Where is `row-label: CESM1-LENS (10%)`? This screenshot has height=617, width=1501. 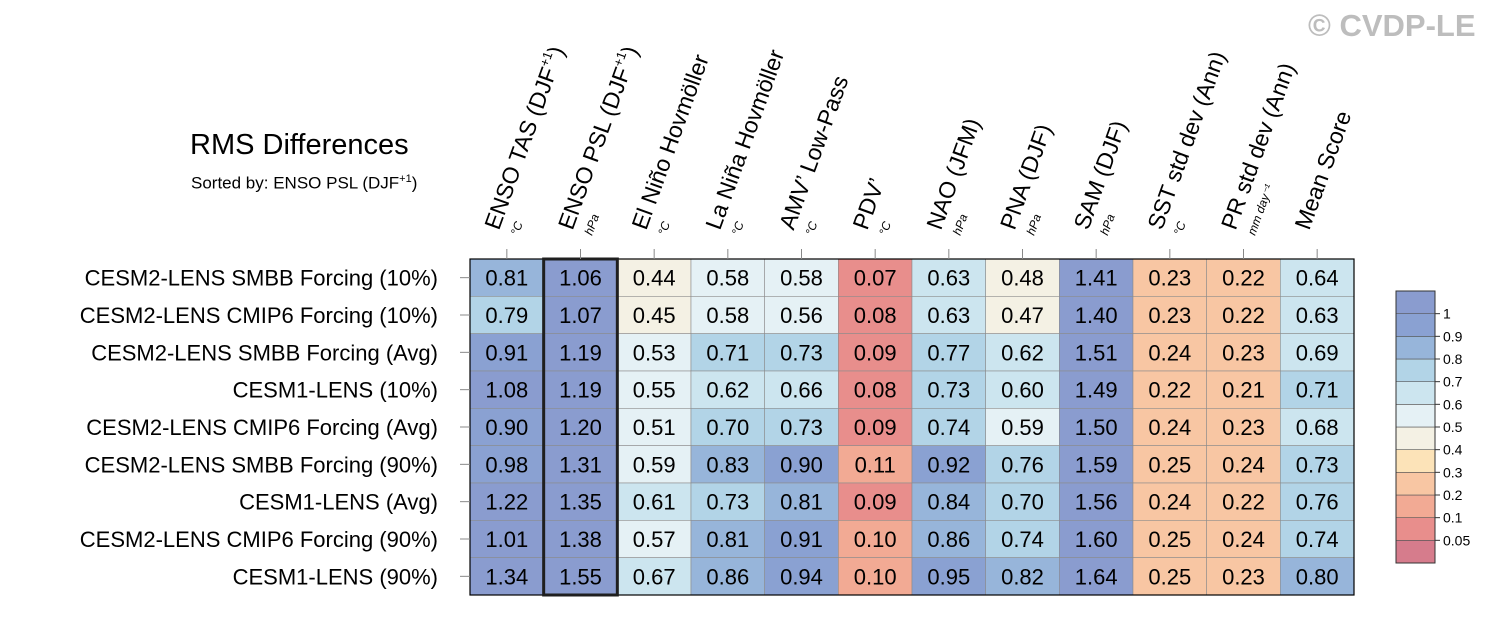 row-label: CESM1-LENS (10%) is located at coordinates (335, 390).